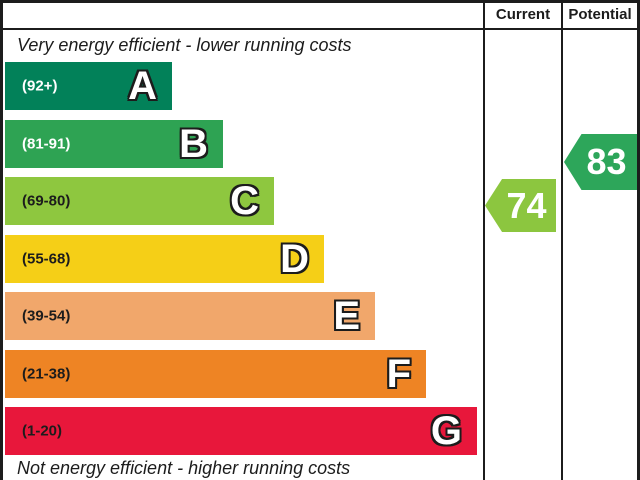 Image resolution: width=640 pixels, height=480 pixels. I want to click on band-b: (81-91) B, so click(114, 144).